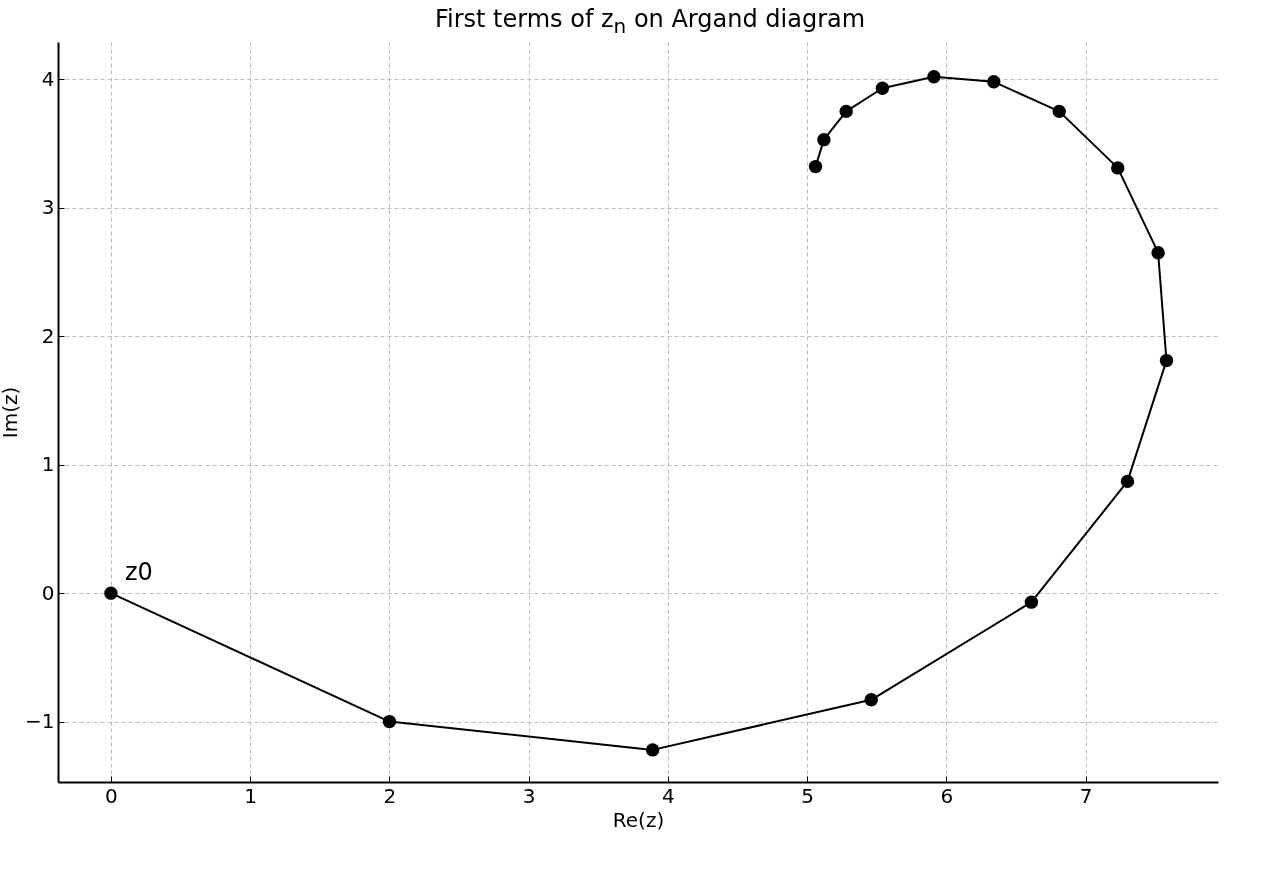 The height and width of the screenshot is (880, 1280). I want to click on y-tick-label: 4, so click(48, 78).